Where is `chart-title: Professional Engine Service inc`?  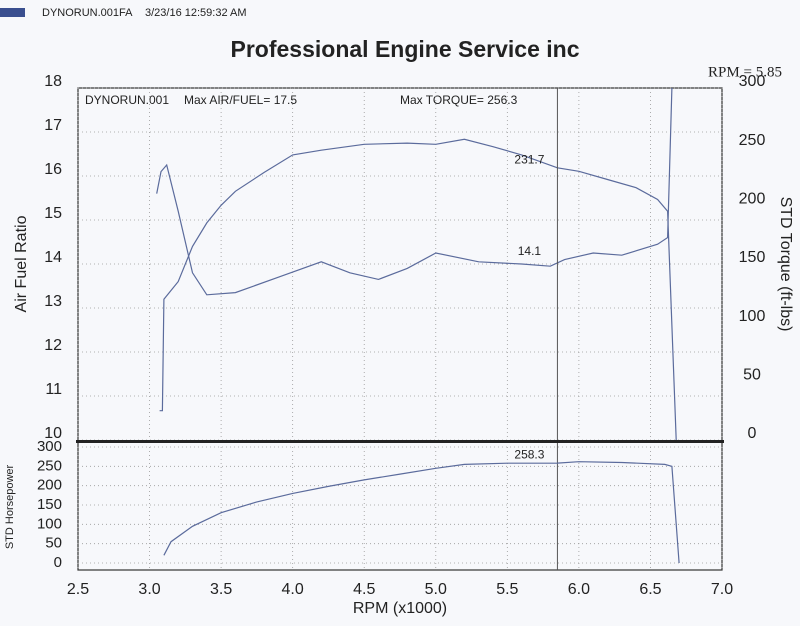 chart-title: Professional Engine Service inc is located at coordinates (405, 49).